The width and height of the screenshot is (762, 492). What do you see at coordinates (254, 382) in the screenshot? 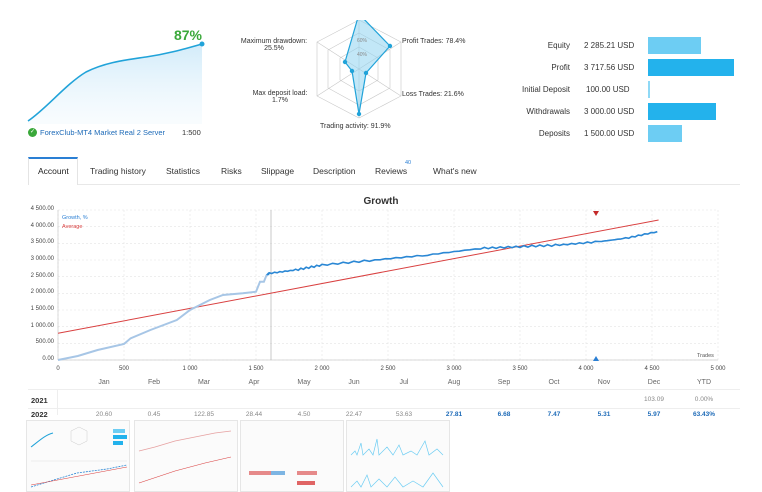
I see `month-header-apr: Apr` at bounding box center [254, 382].